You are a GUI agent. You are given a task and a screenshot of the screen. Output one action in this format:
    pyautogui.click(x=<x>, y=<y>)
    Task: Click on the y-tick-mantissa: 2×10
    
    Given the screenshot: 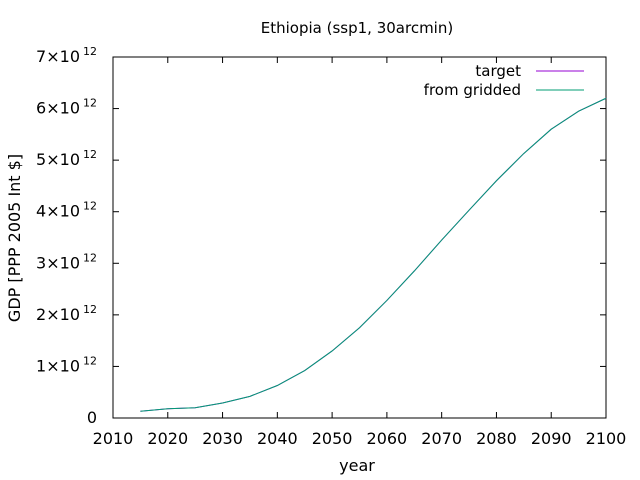 What is the action you would take?
    pyautogui.click(x=58, y=314)
    